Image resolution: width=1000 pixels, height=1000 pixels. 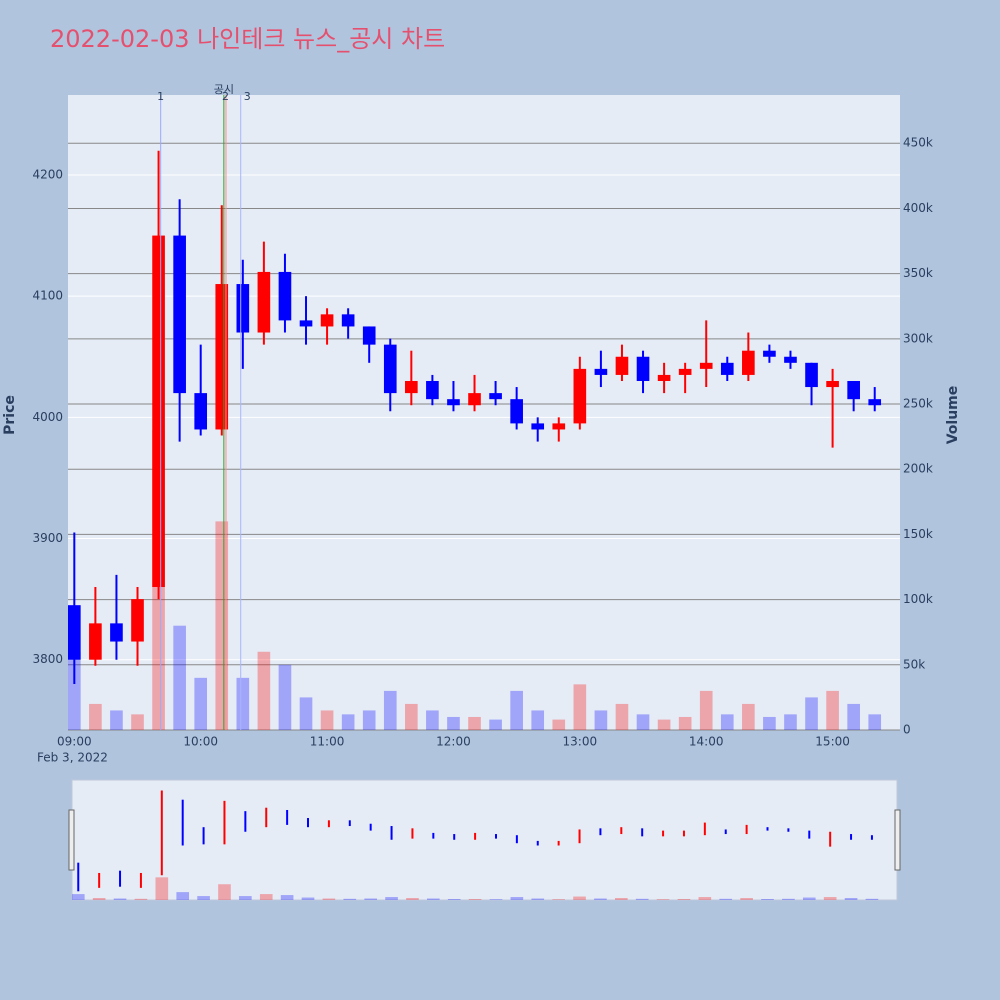 What do you see at coordinates (918, 143) in the screenshot?
I see `y2-tick-label: 450k` at bounding box center [918, 143].